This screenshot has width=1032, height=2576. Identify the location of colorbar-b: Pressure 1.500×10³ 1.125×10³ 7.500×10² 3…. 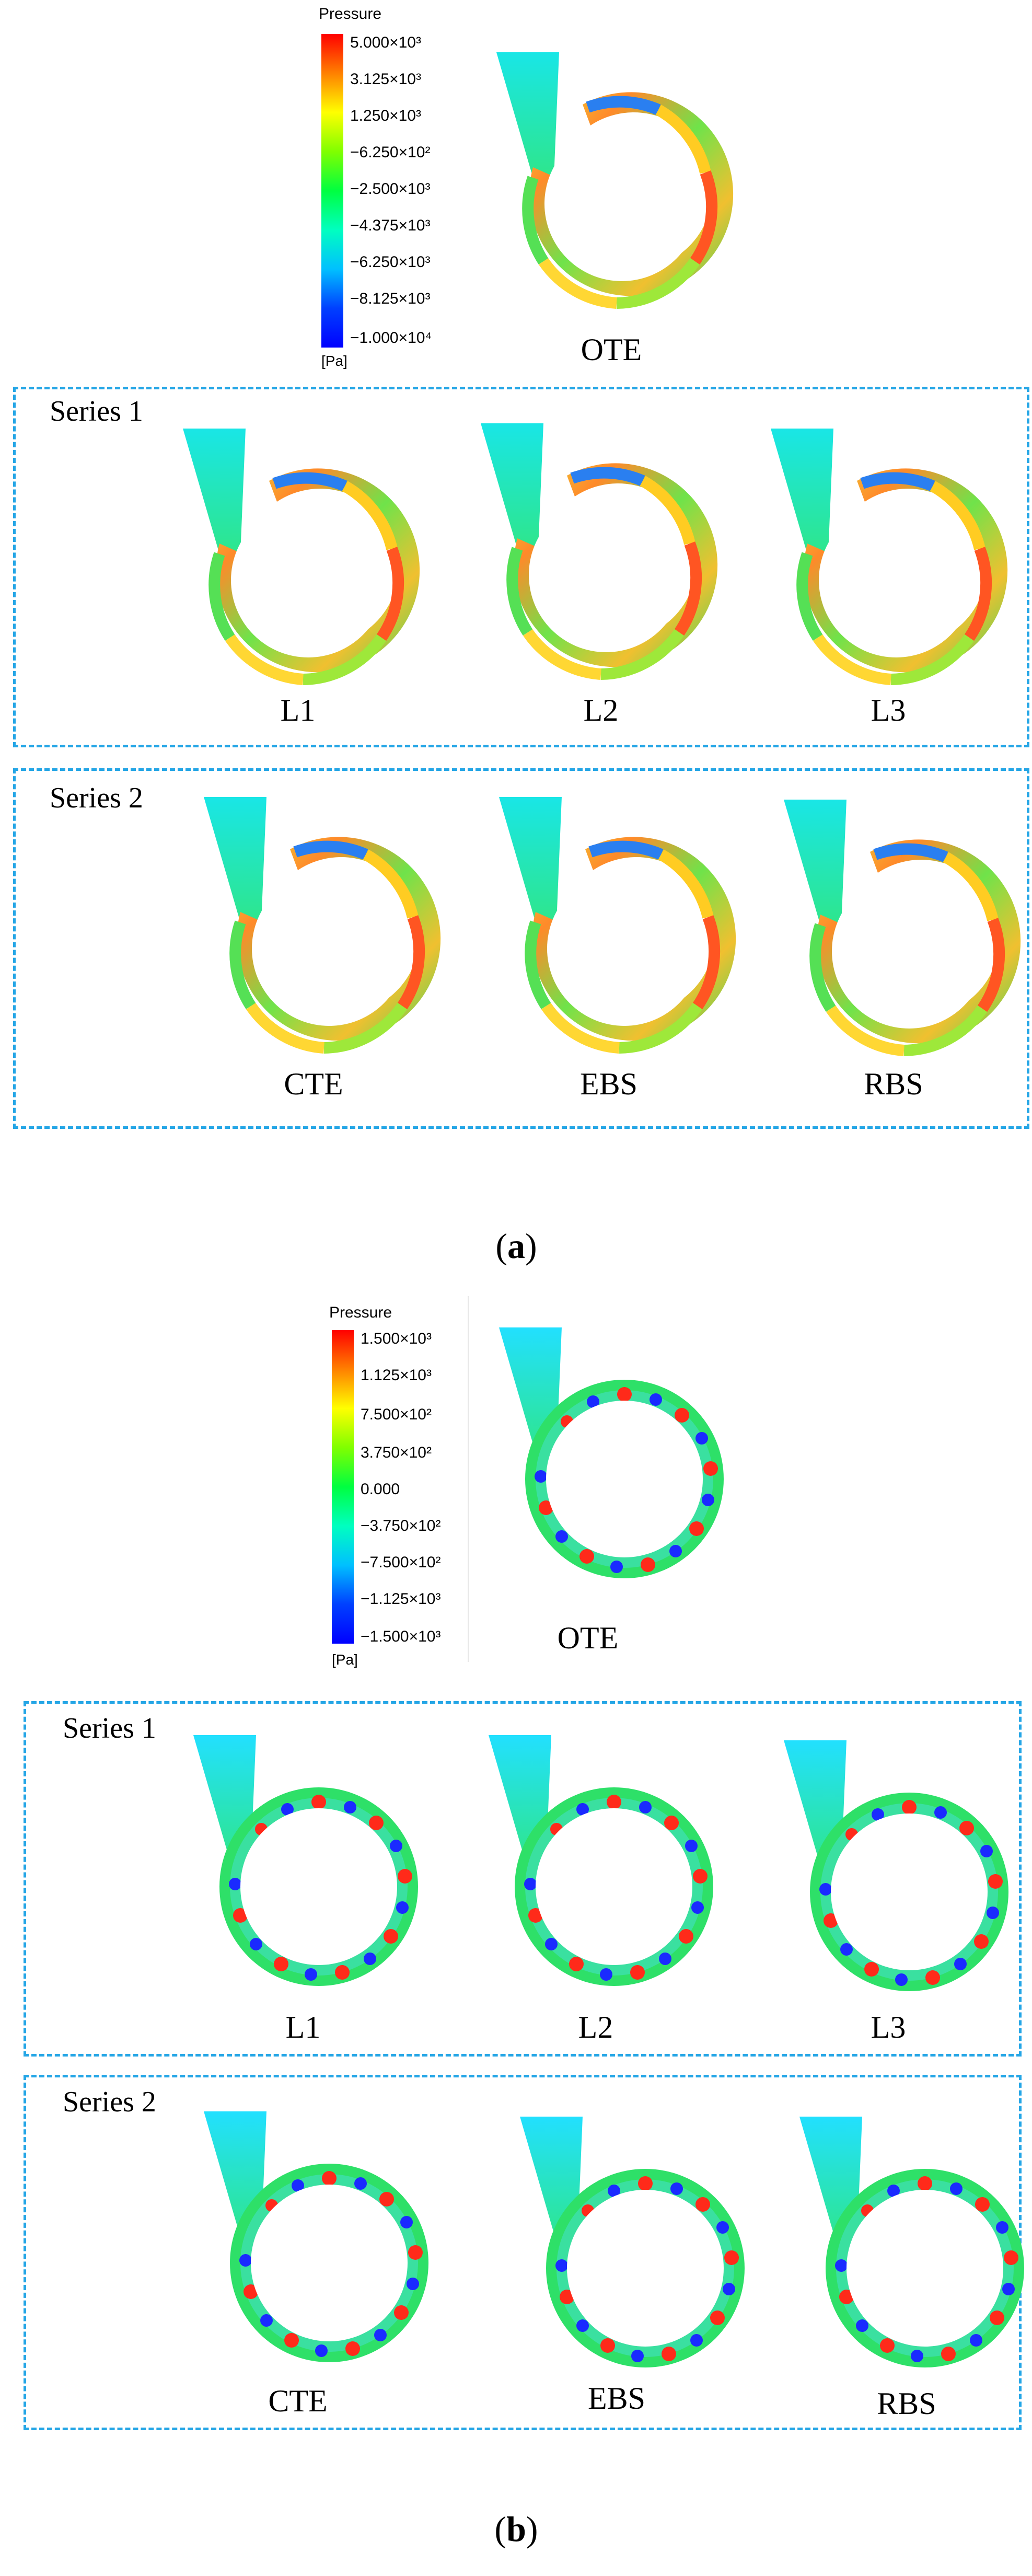
(408, 1492).